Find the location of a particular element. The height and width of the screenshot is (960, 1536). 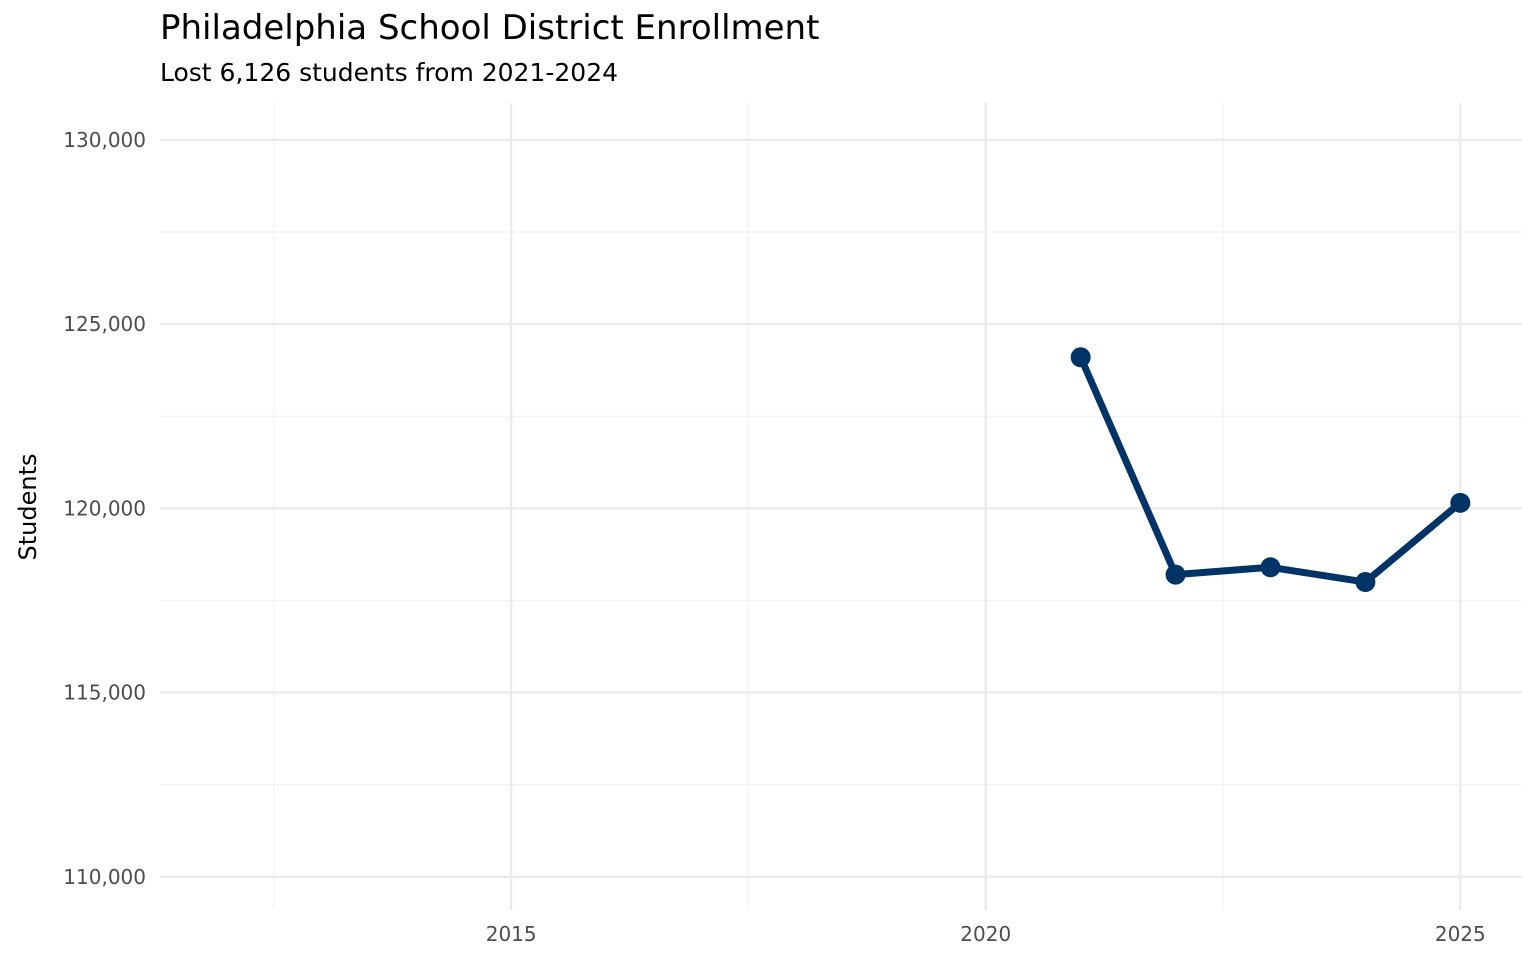

series-line is located at coordinates (1270, 469).